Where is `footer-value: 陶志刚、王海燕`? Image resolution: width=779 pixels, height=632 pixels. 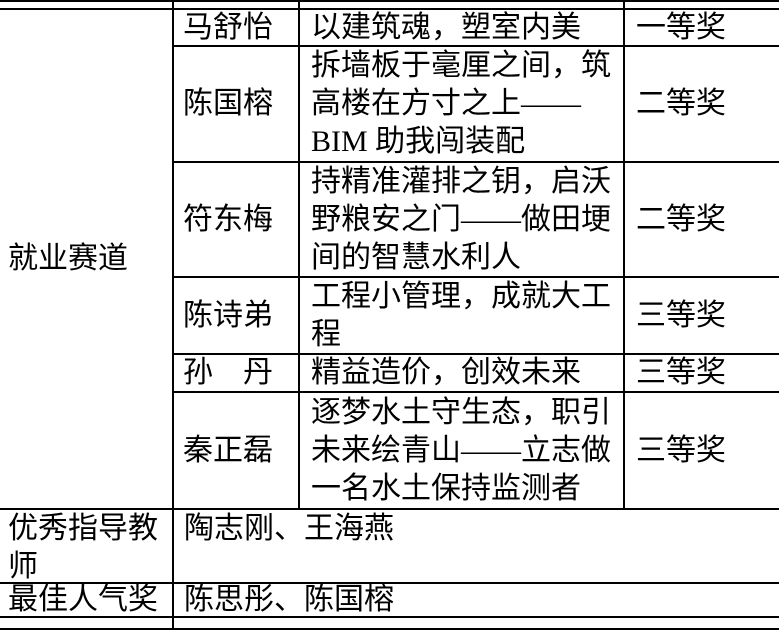 footer-value: 陶志刚、王海燕 is located at coordinates (289, 528).